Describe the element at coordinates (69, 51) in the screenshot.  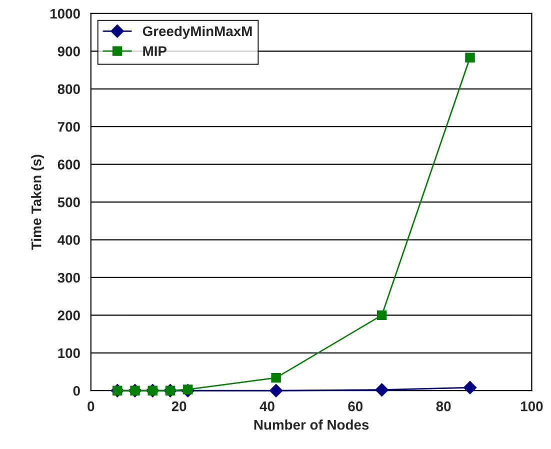
I see `y-tick-label: 900` at that location.